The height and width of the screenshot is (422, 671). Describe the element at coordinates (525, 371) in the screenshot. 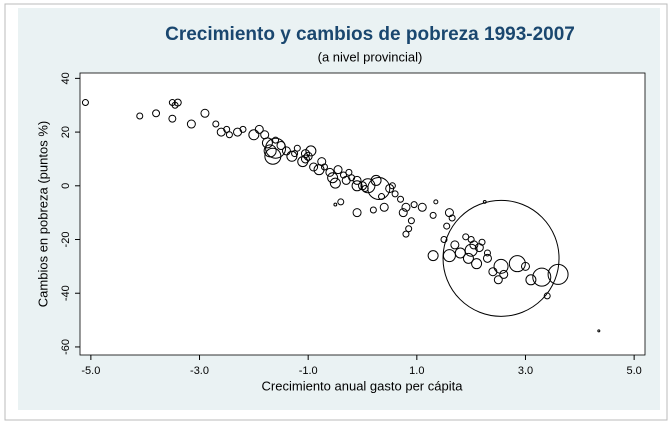

I see `x-tick-label: 3.0` at that location.